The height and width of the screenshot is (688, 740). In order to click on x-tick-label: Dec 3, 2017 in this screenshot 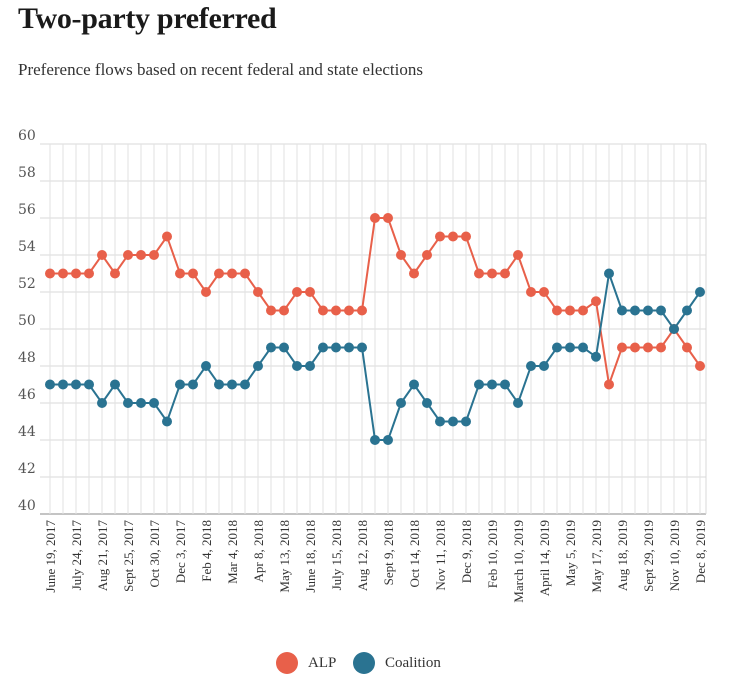, I will do `click(180, 552)`.